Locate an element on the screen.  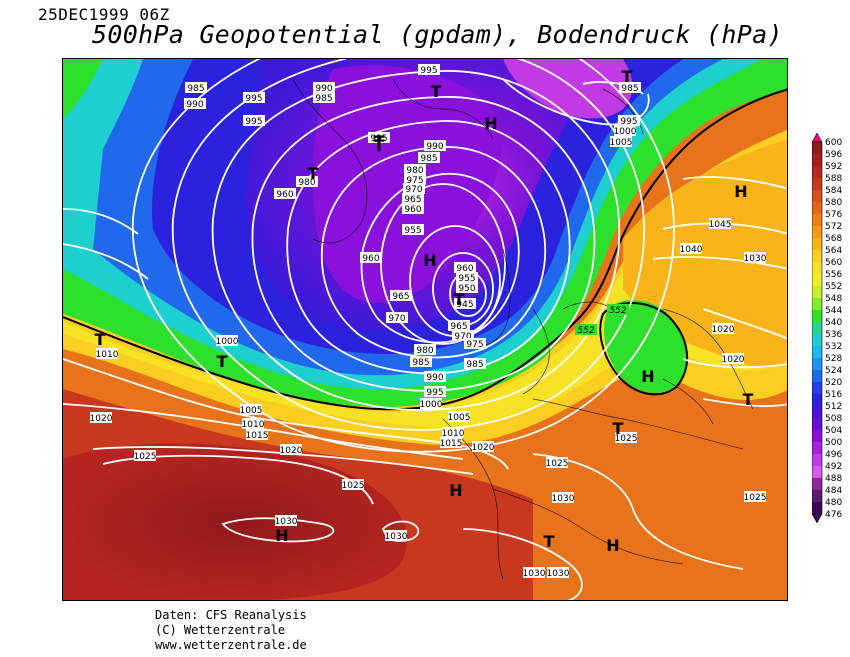
isobar-label: 1045 is located at coordinates (720, 224).